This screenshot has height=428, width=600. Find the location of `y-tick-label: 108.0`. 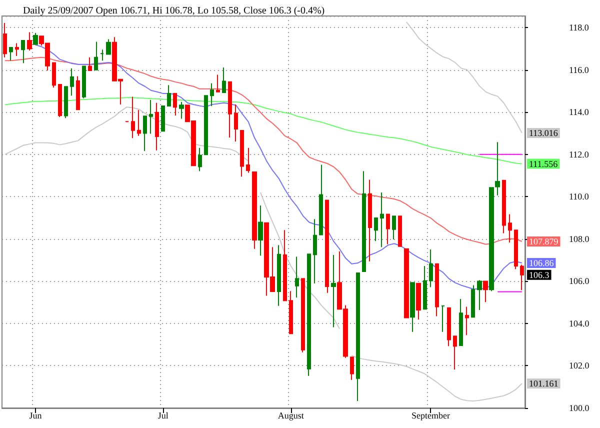

y-tick-label: 108.0 is located at coordinates (579, 239).